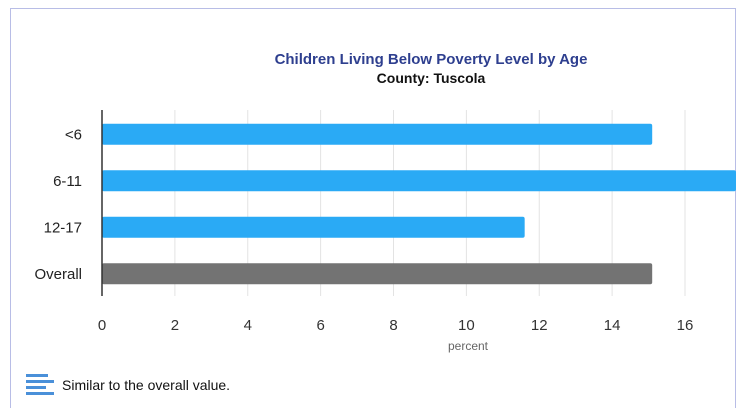 The width and height of the screenshot is (743, 410). What do you see at coordinates (67, 181) in the screenshot?
I see `category-label: 6-11` at bounding box center [67, 181].